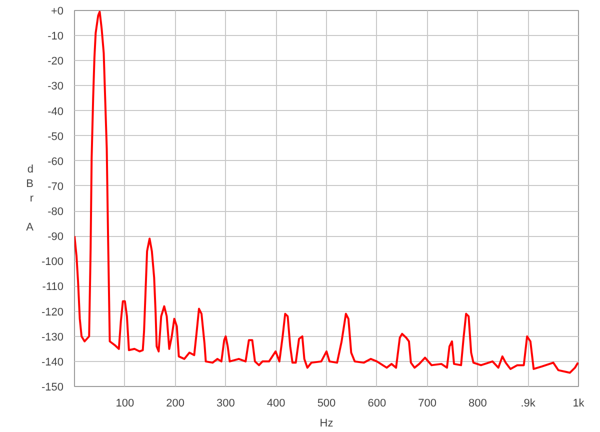 This screenshot has height=432, width=600. Describe the element at coordinates (528, 404) in the screenshot. I see `x-tick-label: .9k` at that location.